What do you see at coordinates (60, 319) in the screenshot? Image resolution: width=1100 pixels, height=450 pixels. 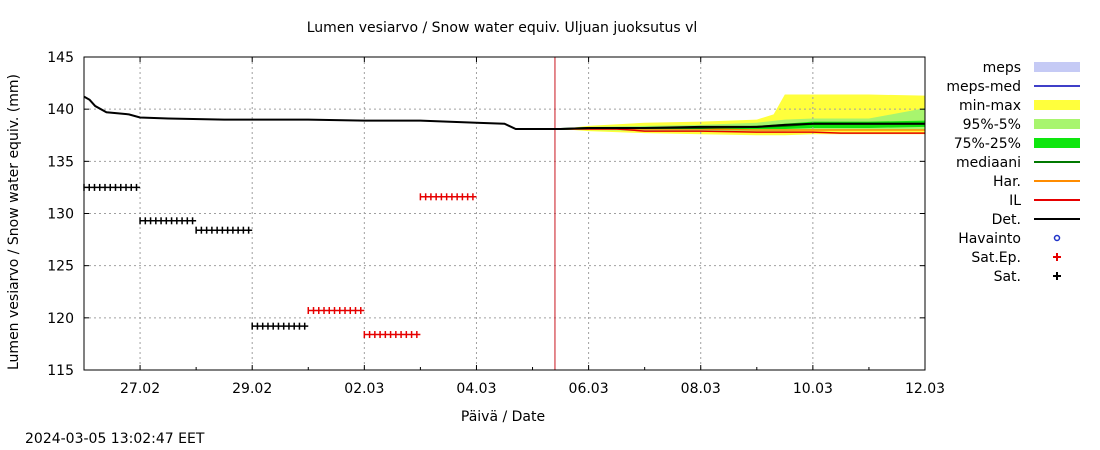 I see `y-tick-label: 120` at bounding box center [60, 319].